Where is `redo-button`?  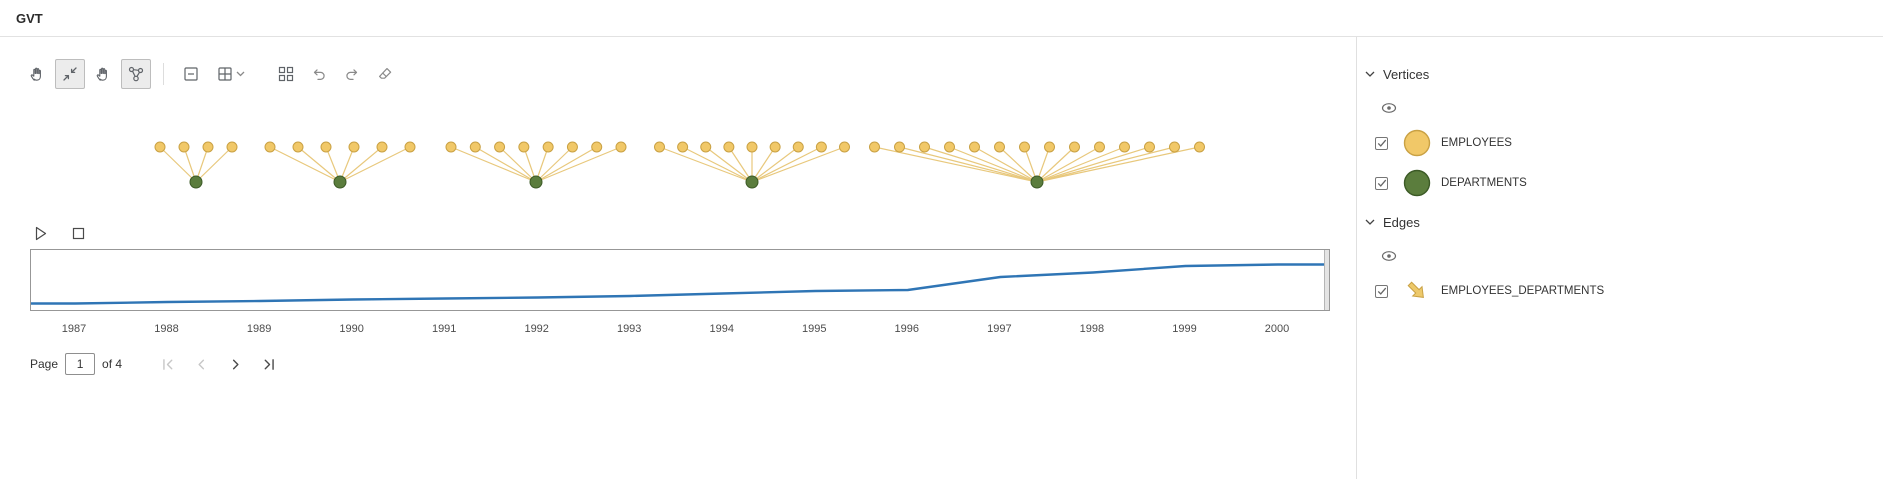 redo-button is located at coordinates (352, 74).